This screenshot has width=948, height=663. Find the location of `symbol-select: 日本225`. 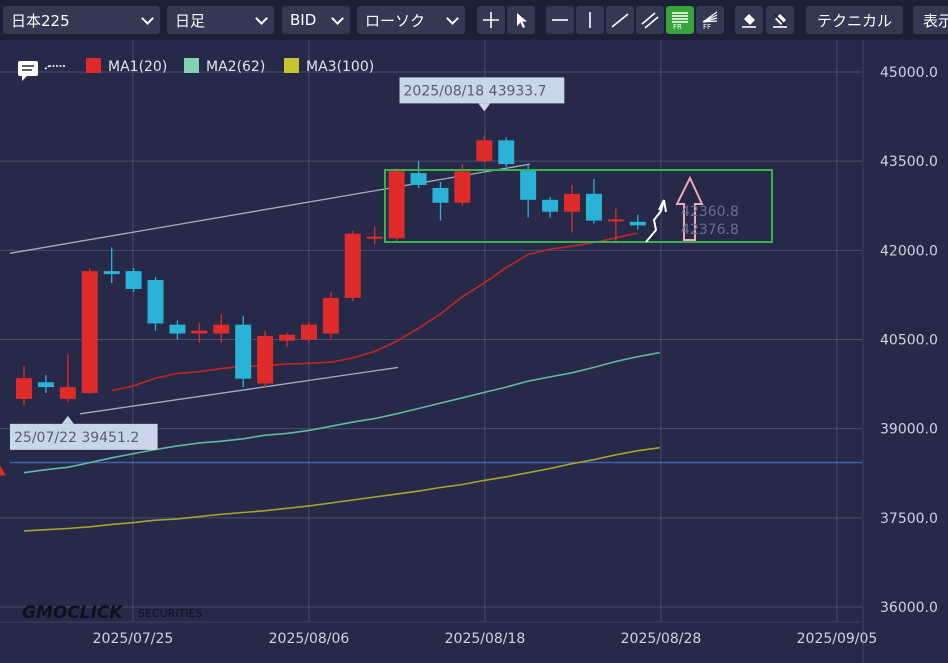

symbol-select: 日本225 is located at coordinates (81, 20).